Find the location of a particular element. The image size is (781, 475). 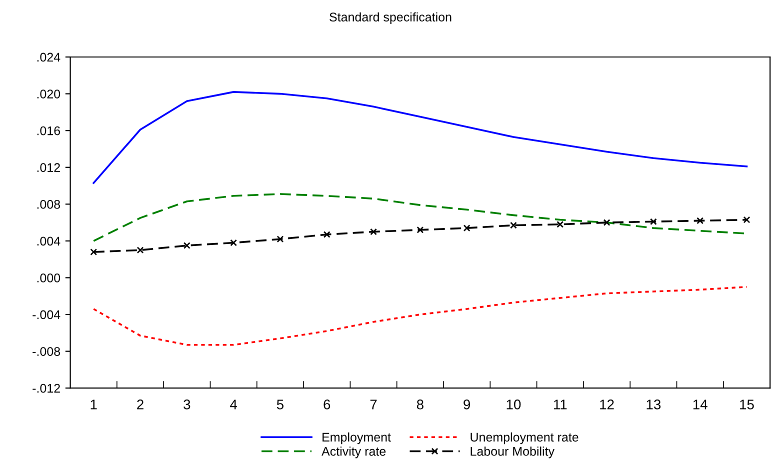

y-tick-label: -.004 is located at coordinates (46, 315).